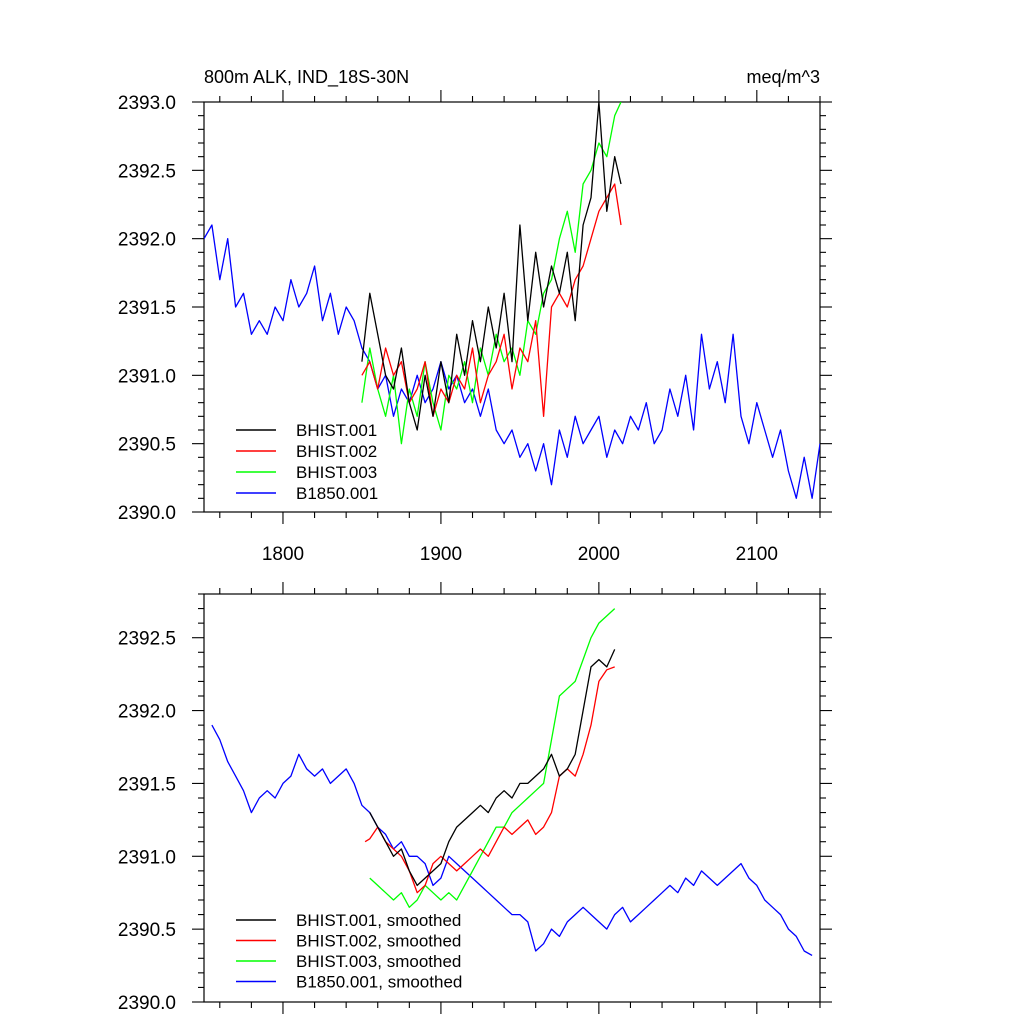  What do you see at coordinates (337, 493) in the screenshot?
I see `legend-label: B1850.001` at bounding box center [337, 493].